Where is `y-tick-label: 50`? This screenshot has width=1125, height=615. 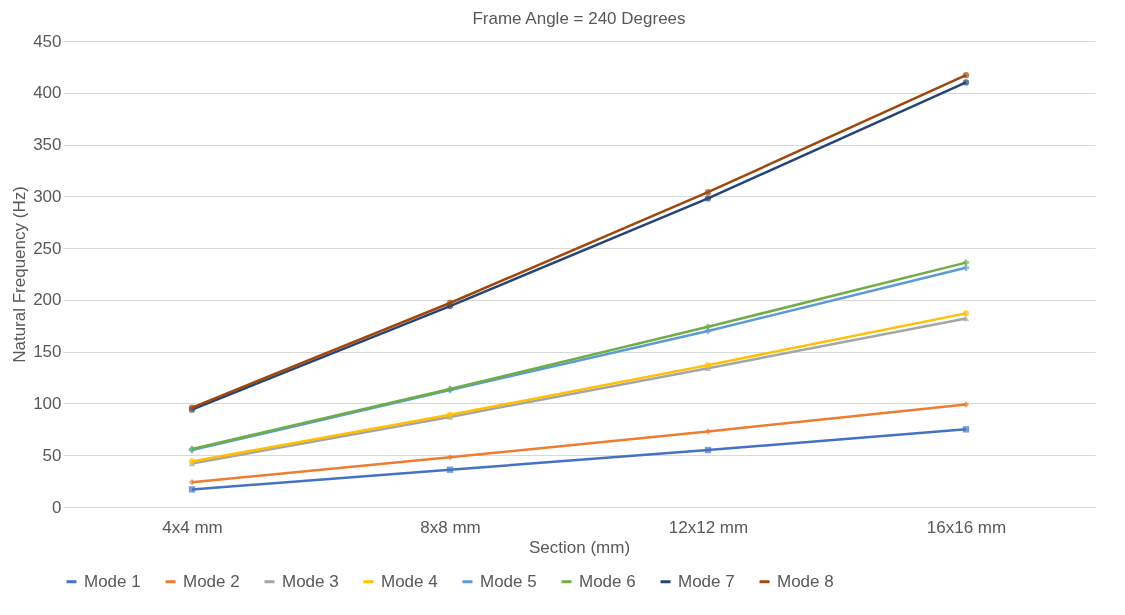 y-tick-label: 50 is located at coordinates (52, 455).